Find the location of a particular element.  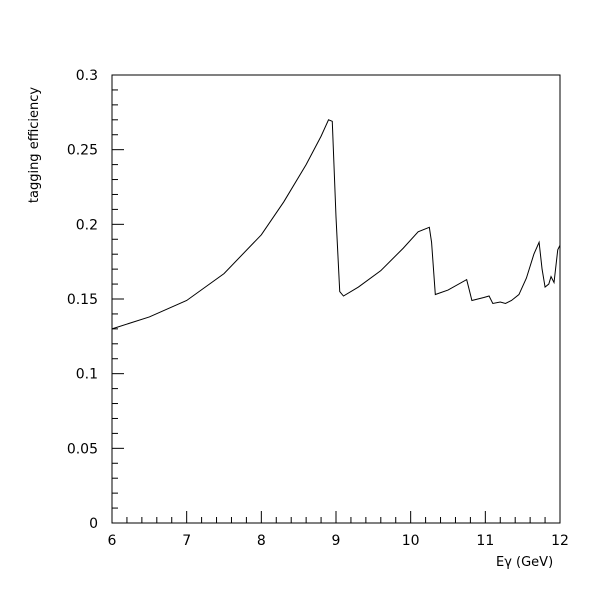

x-tick-label: 8 is located at coordinates (261, 541).